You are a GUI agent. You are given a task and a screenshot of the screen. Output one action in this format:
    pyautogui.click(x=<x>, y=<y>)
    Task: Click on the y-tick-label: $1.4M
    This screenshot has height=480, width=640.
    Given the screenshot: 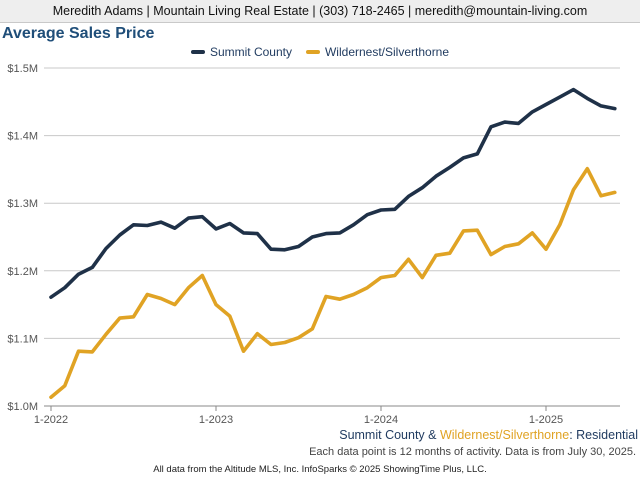 What is the action you would take?
    pyautogui.click(x=22, y=137)
    